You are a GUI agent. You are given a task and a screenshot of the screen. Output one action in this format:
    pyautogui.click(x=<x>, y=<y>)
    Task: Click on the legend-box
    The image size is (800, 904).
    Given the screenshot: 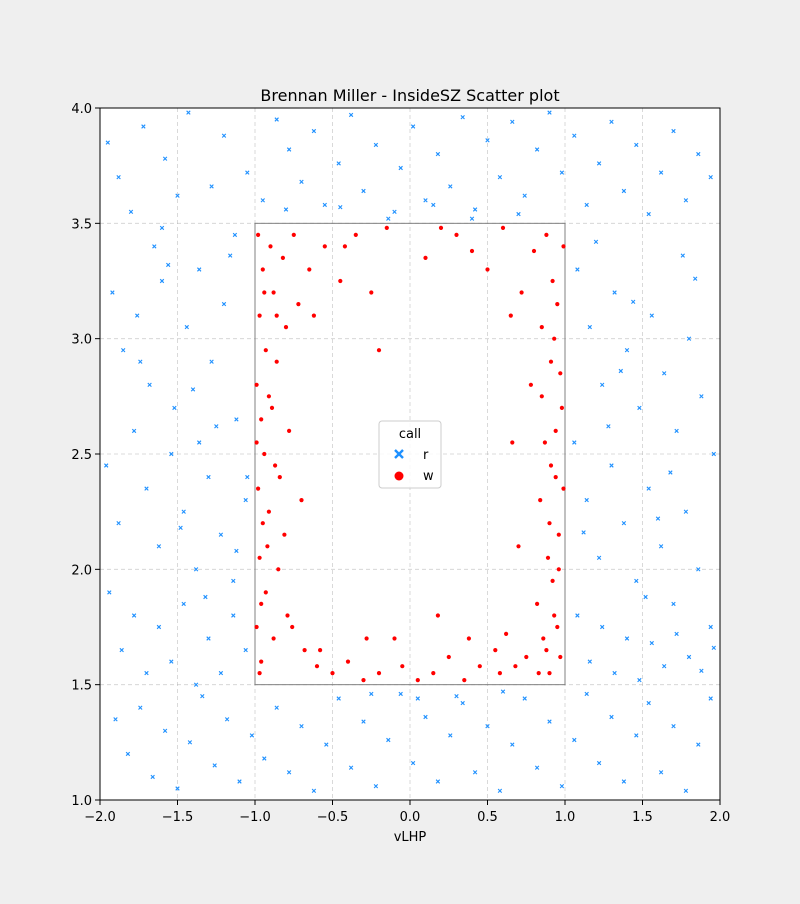 What is the action you would take?
    pyautogui.click(x=410, y=454)
    